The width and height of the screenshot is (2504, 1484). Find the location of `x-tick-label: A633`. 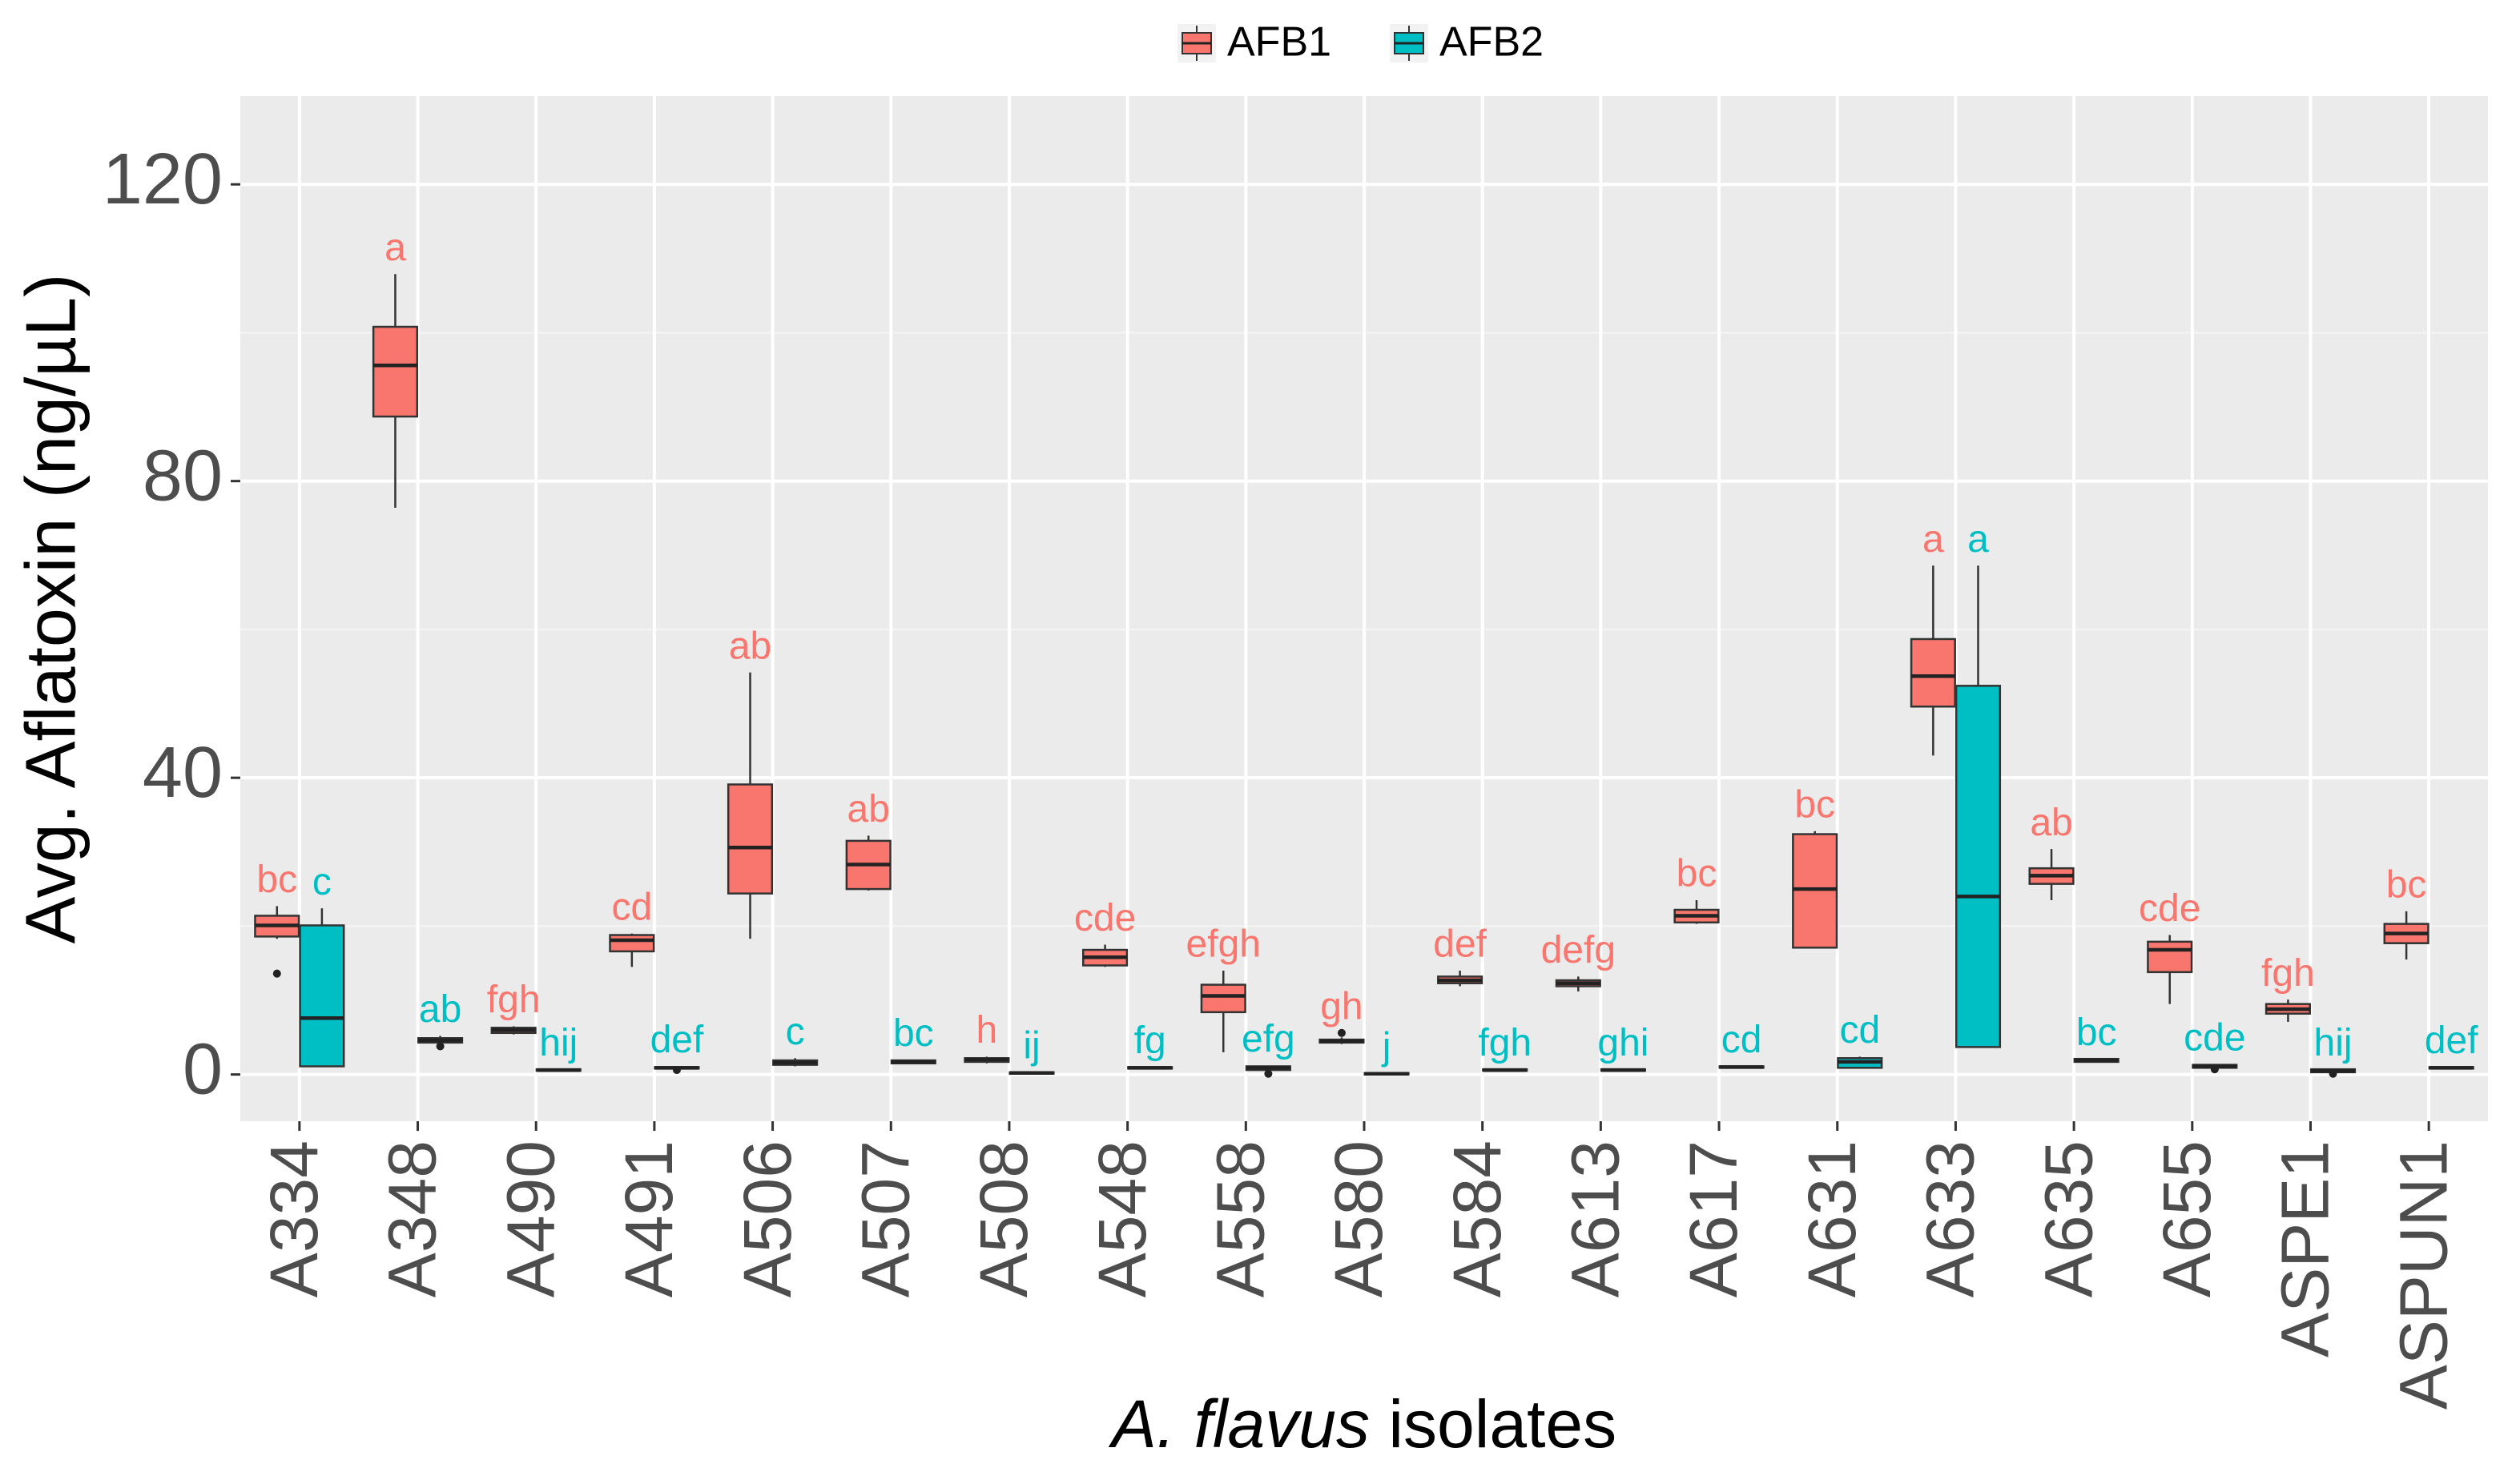

x-tick-label: A633 is located at coordinates (1951, 1218).